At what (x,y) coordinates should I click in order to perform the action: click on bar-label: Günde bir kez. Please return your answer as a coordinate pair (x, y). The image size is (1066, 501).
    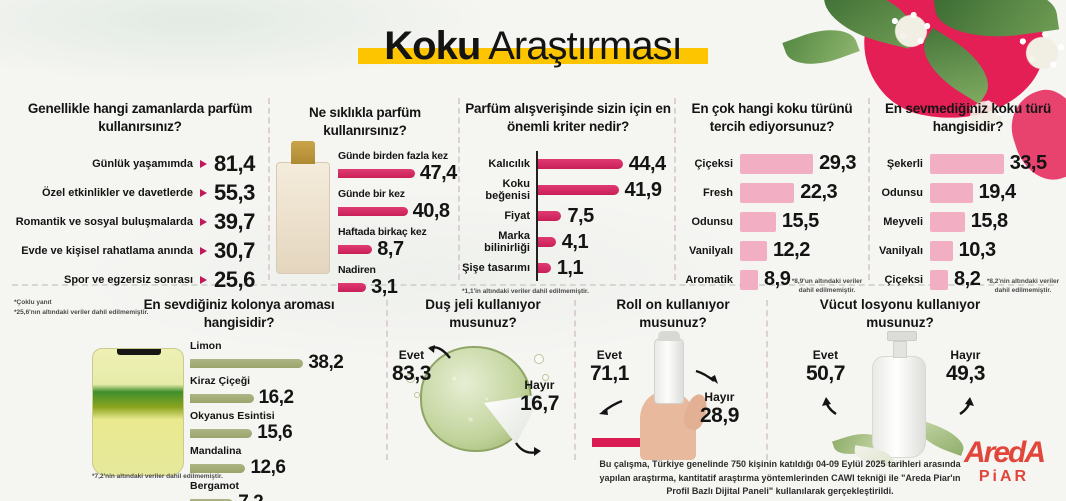
    Looking at the image, I should click on (371, 194).